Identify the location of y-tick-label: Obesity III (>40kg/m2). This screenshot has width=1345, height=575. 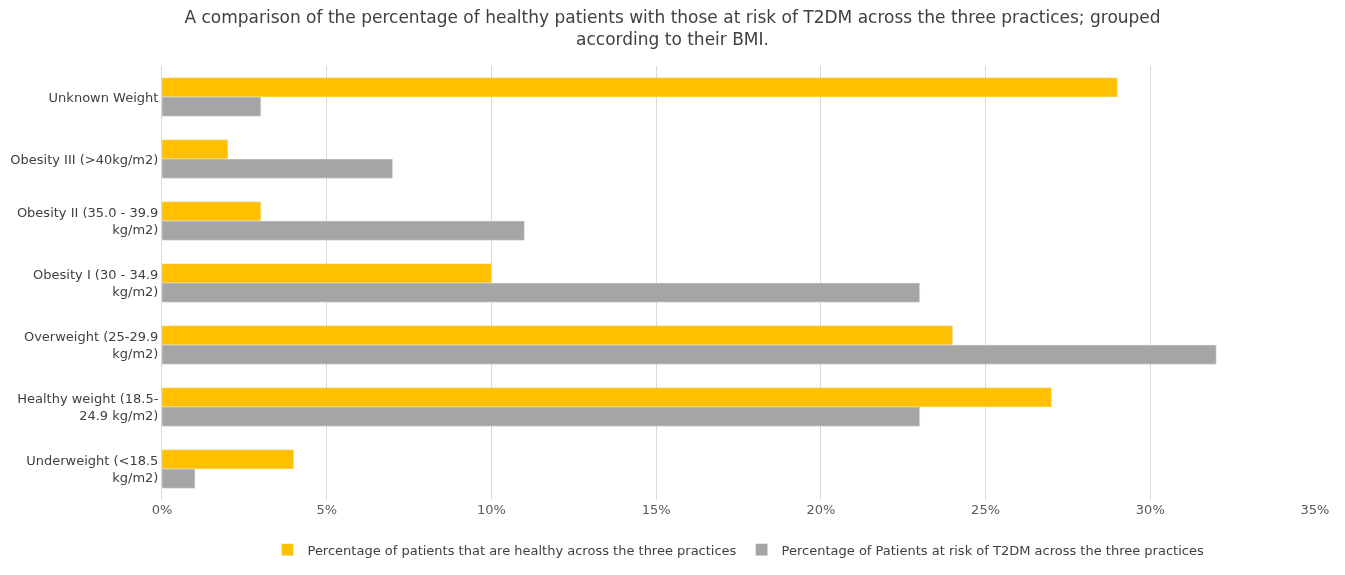
(84, 159).